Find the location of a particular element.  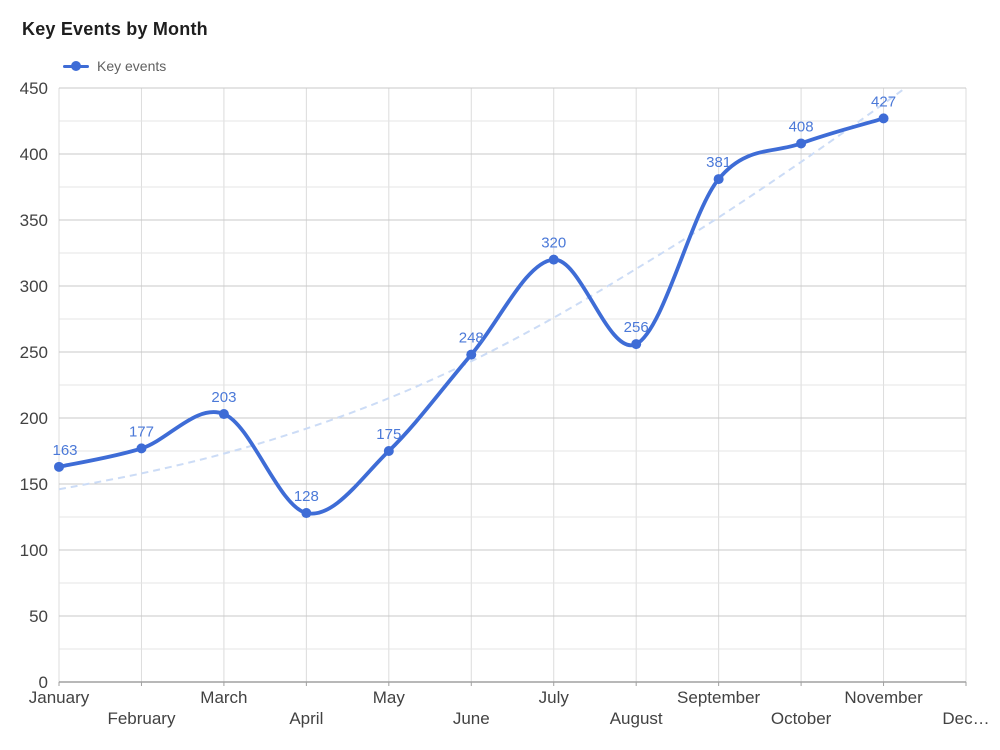

data-point-label: 381 is located at coordinates (718, 162).